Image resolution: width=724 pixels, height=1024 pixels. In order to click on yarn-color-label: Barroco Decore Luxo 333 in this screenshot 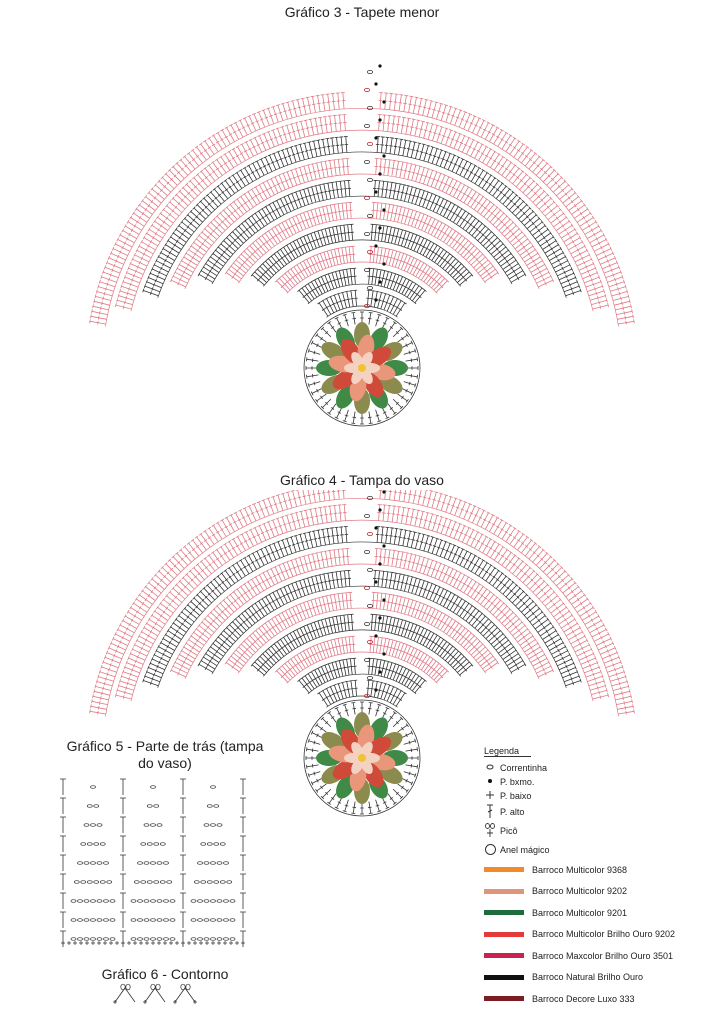, I will do `click(583, 998)`.